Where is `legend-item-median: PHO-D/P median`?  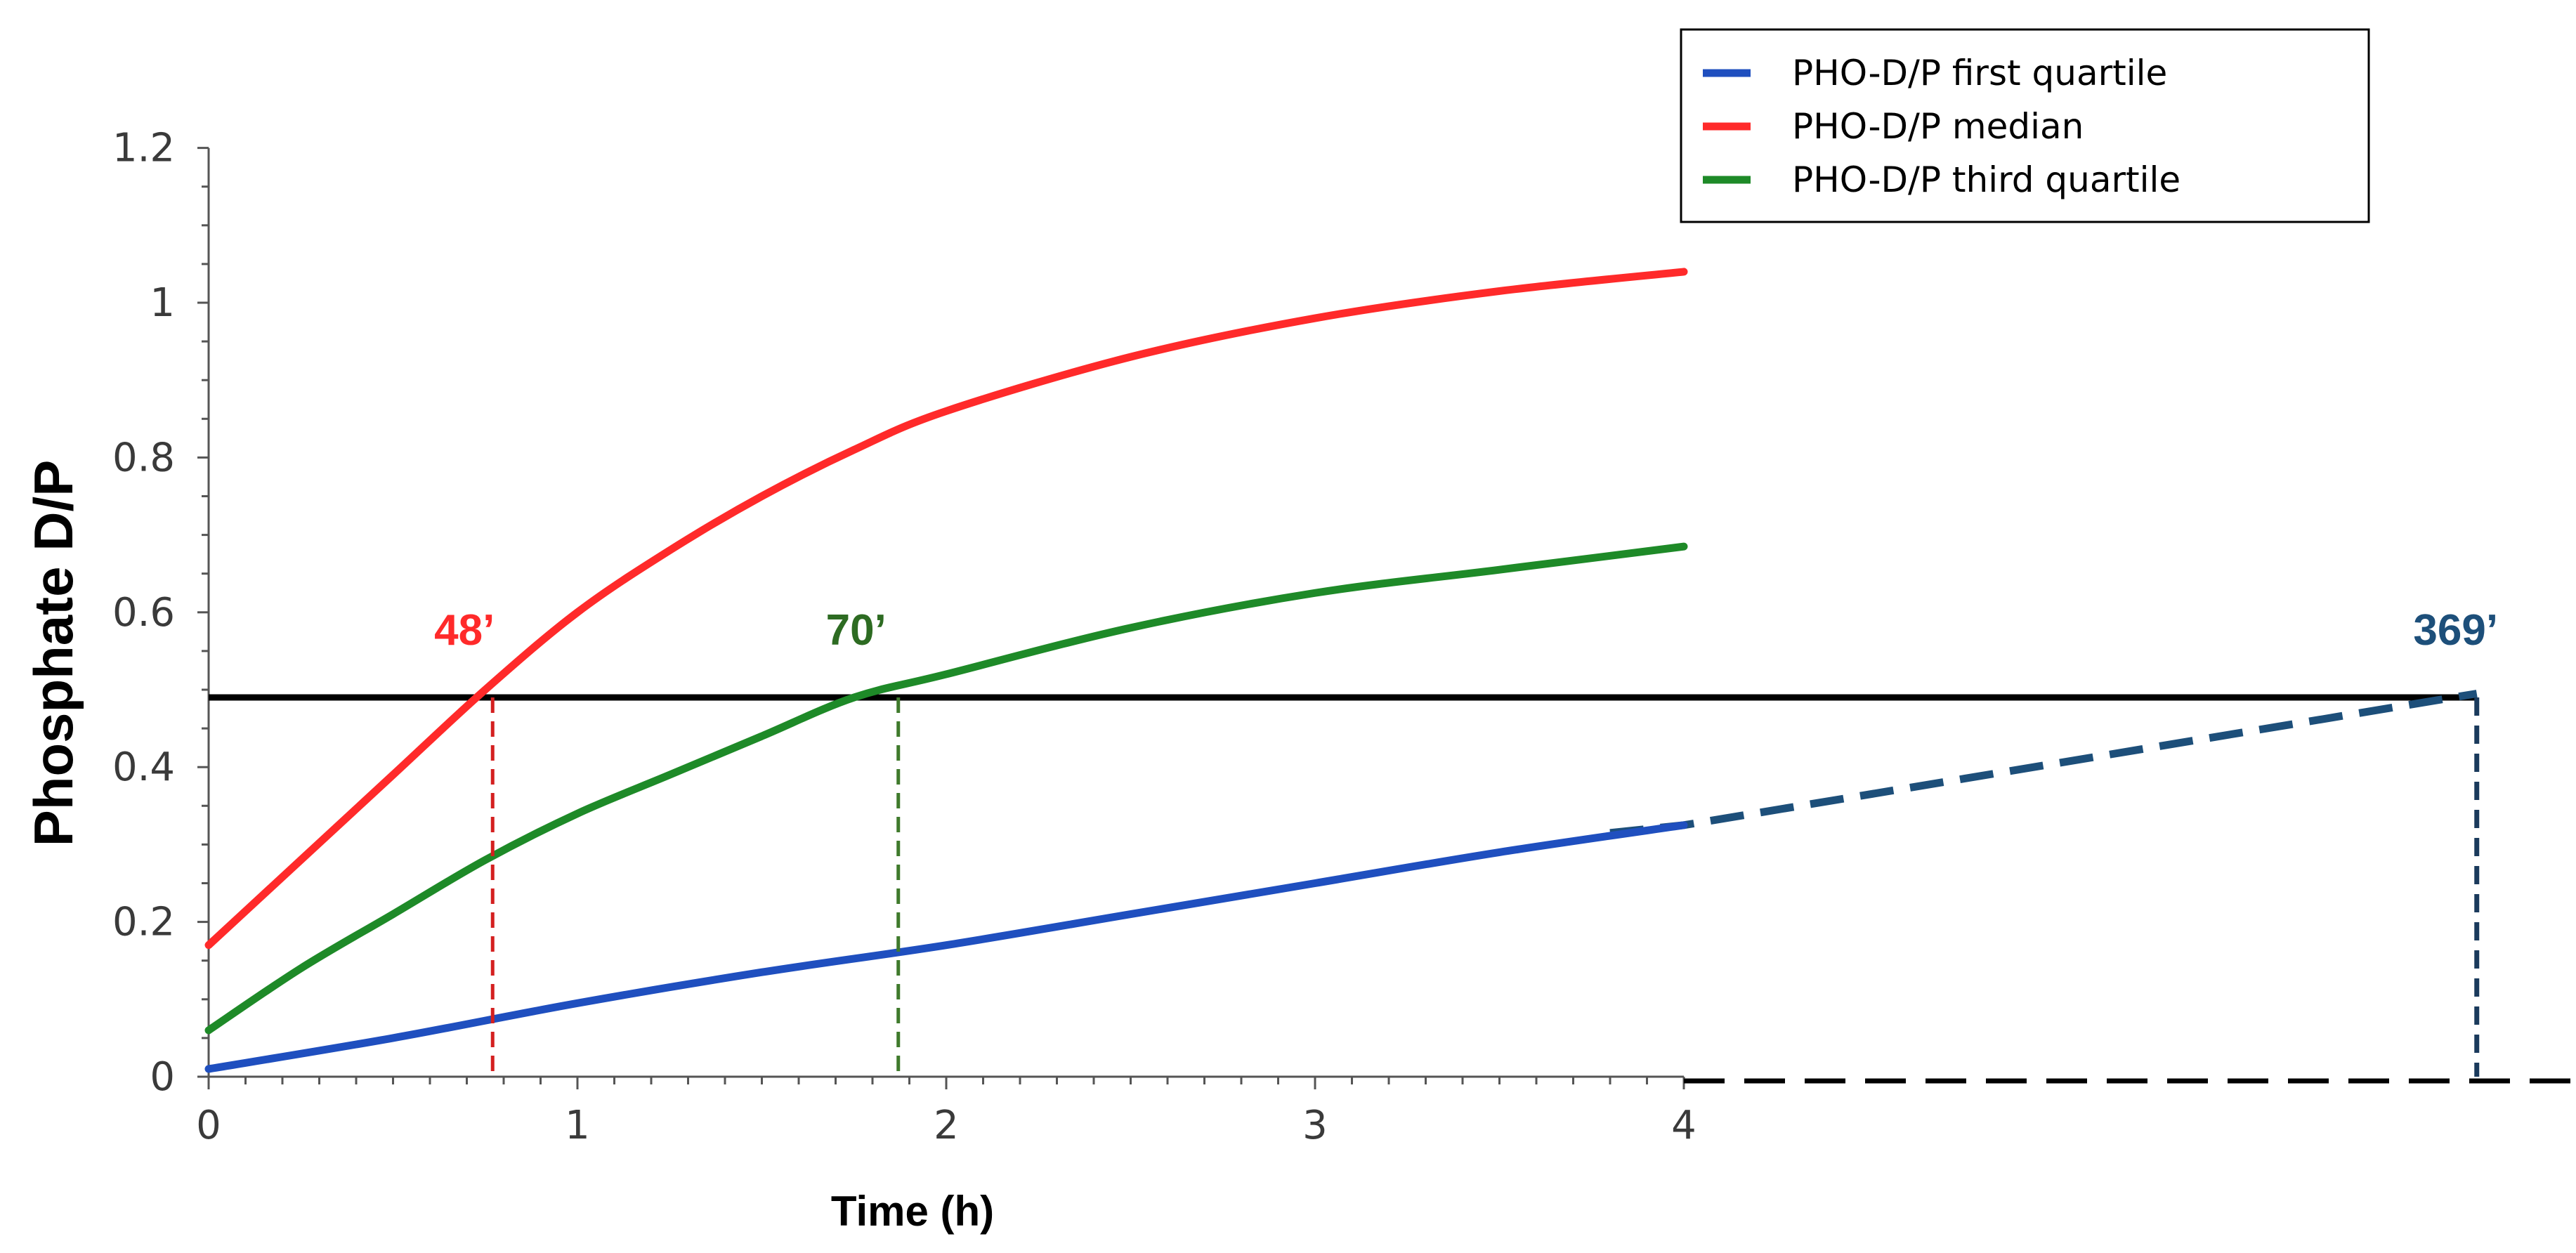 legend-item-median: PHO-D/P median is located at coordinates (1894, 126).